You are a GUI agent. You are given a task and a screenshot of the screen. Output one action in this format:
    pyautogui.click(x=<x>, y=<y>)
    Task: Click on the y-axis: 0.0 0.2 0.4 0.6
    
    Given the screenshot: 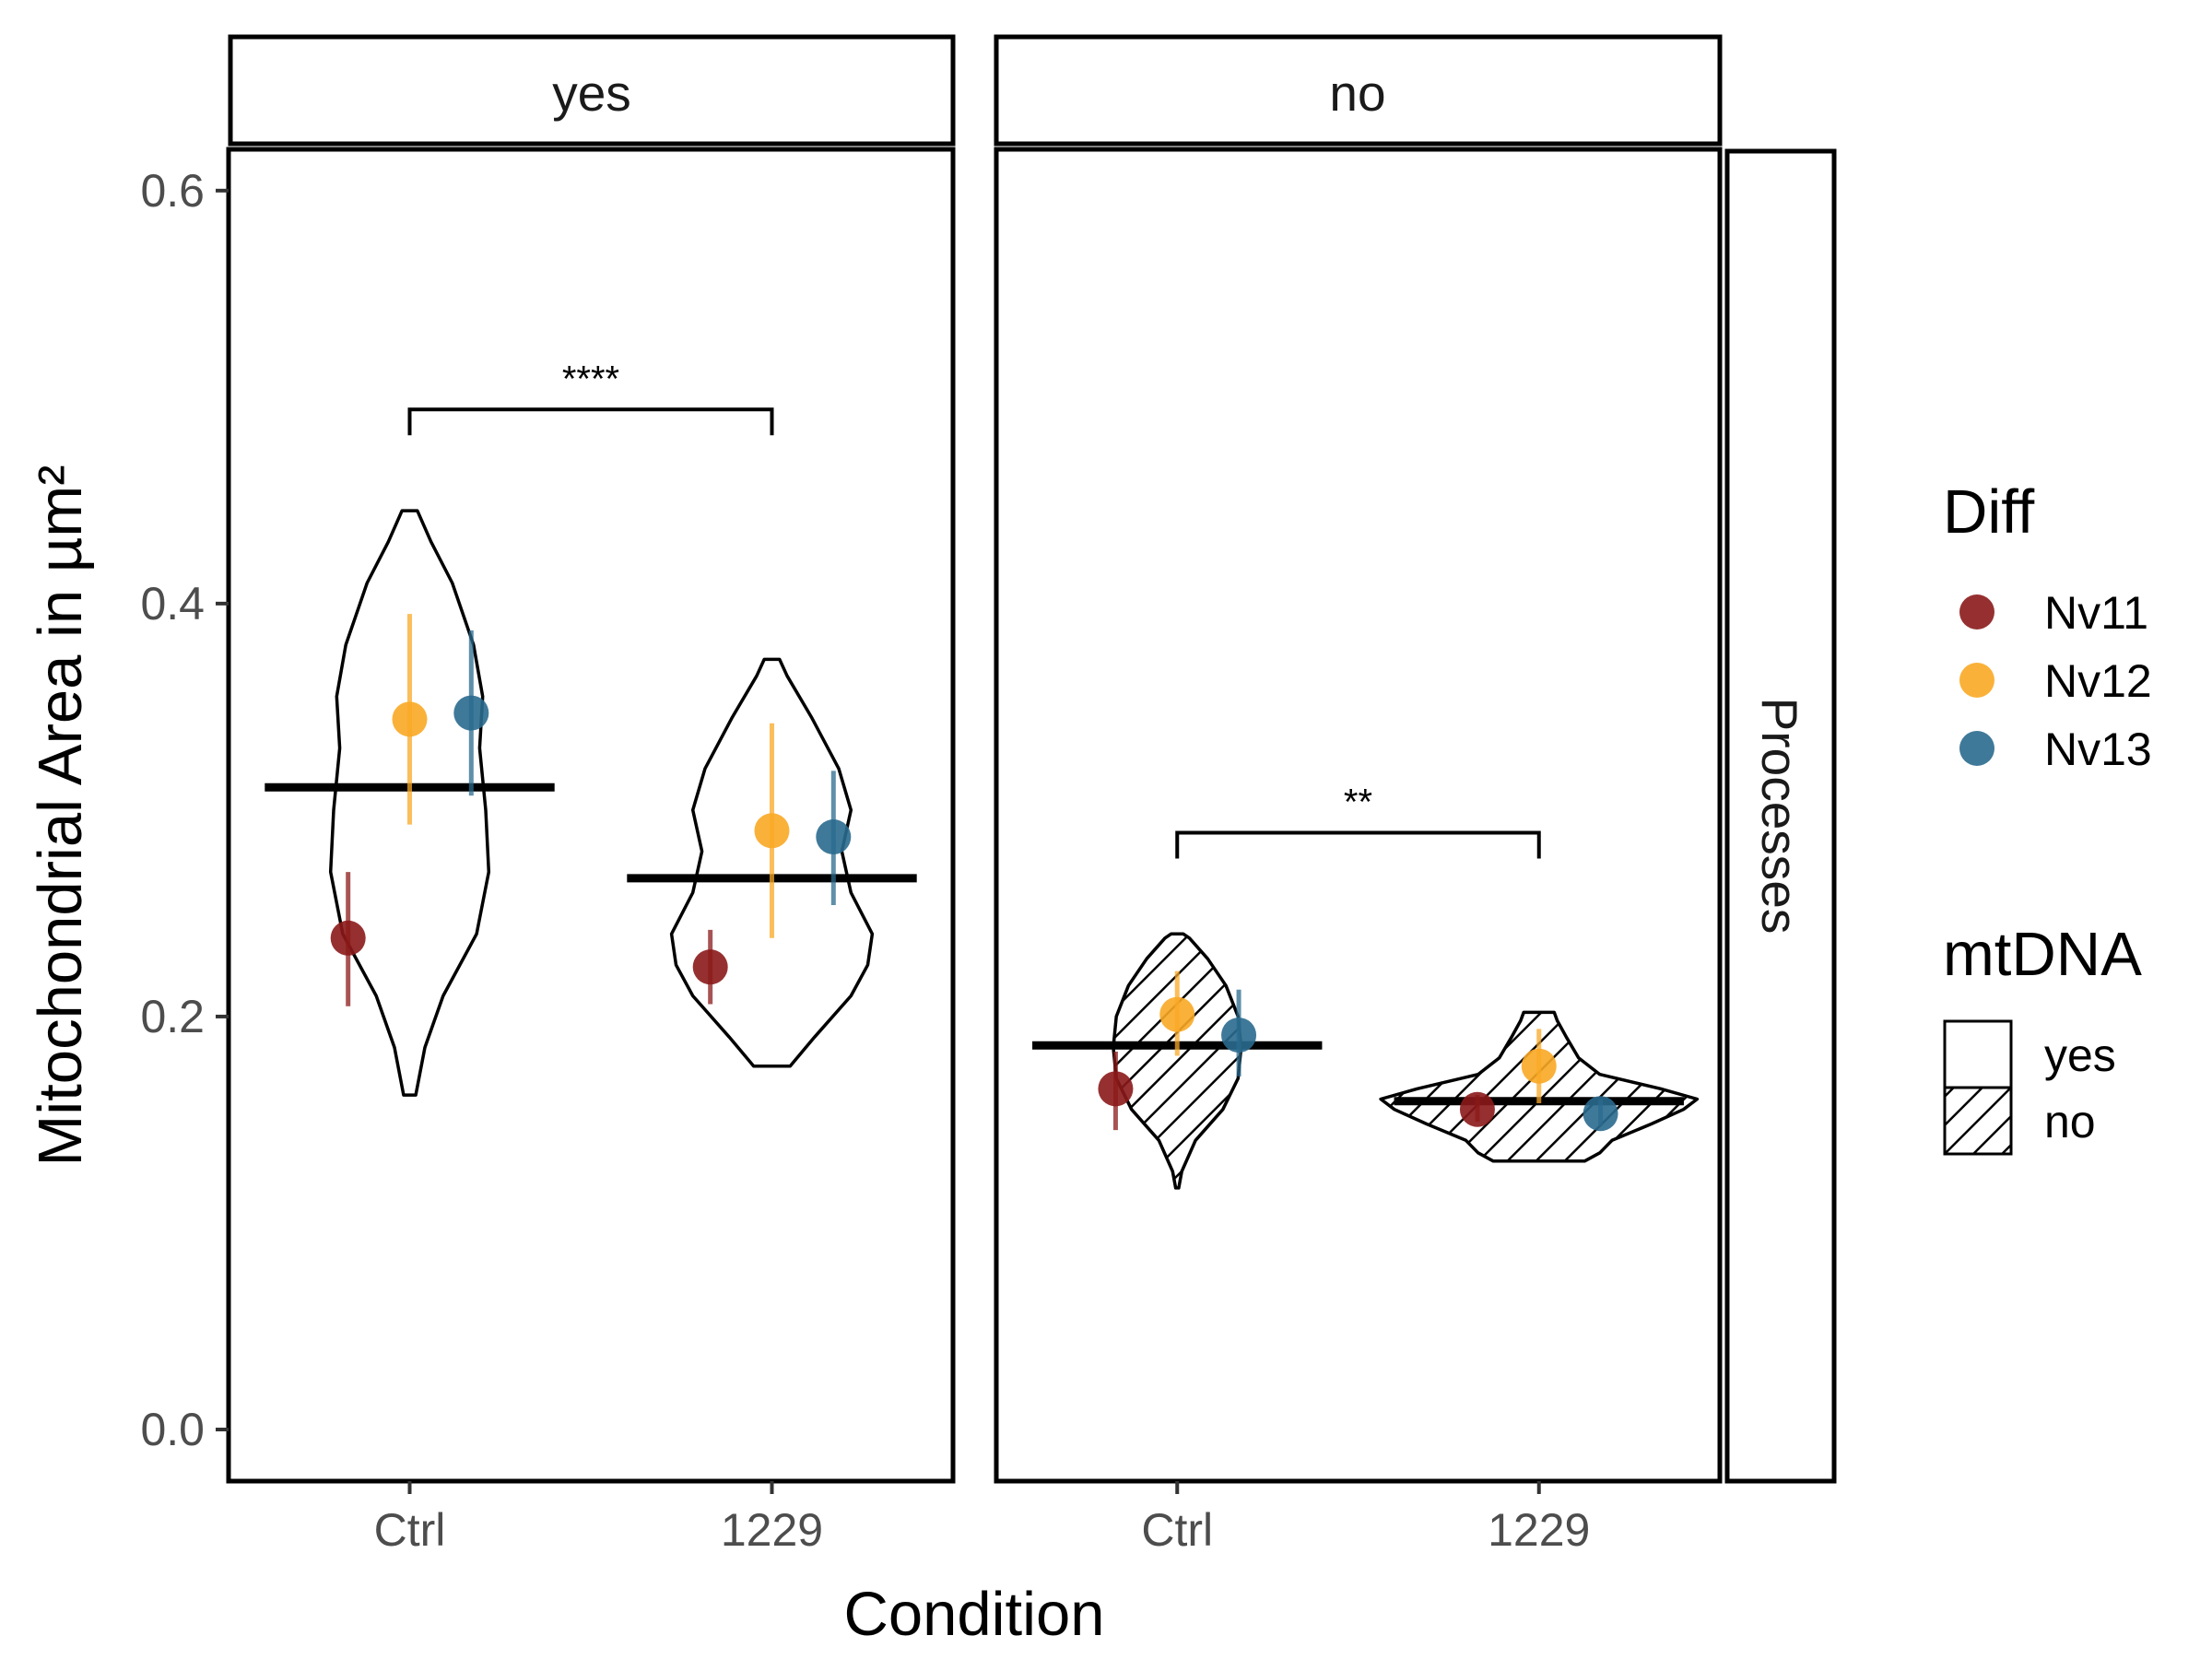 What is the action you would take?
    pyautogui.click(x=185, y=815)
    